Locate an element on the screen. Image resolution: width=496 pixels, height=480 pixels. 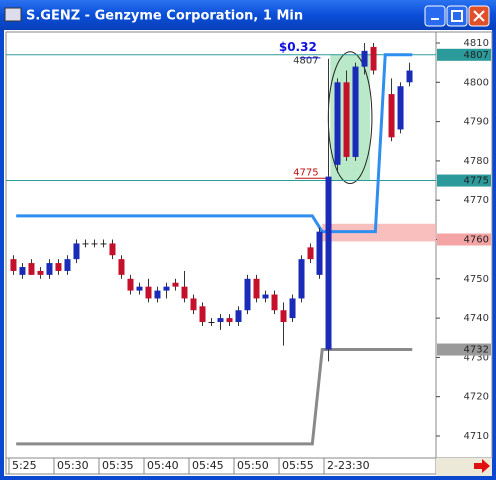
maximize-button is located at coordinates (457, 16).